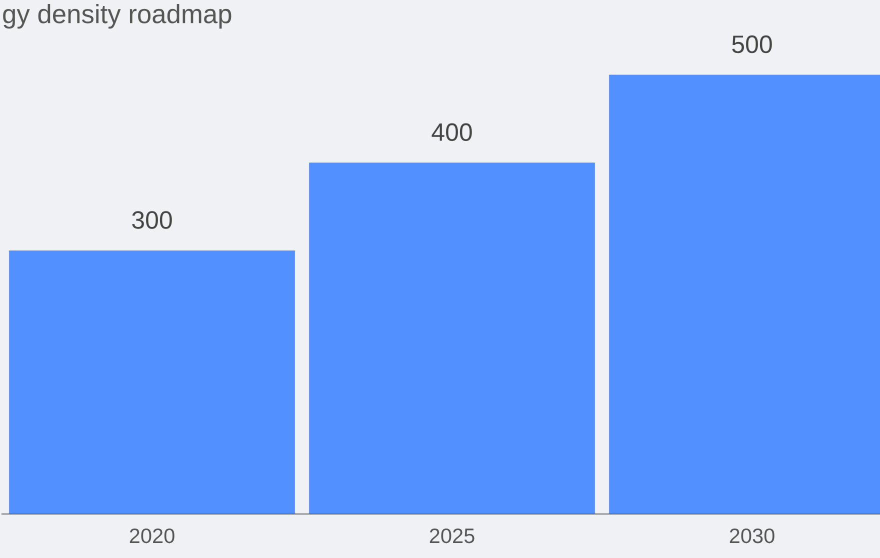 The height and width of the screenshot is (558, 880). I want to click on chart-title: gy density roadmap, so click(117, 16).